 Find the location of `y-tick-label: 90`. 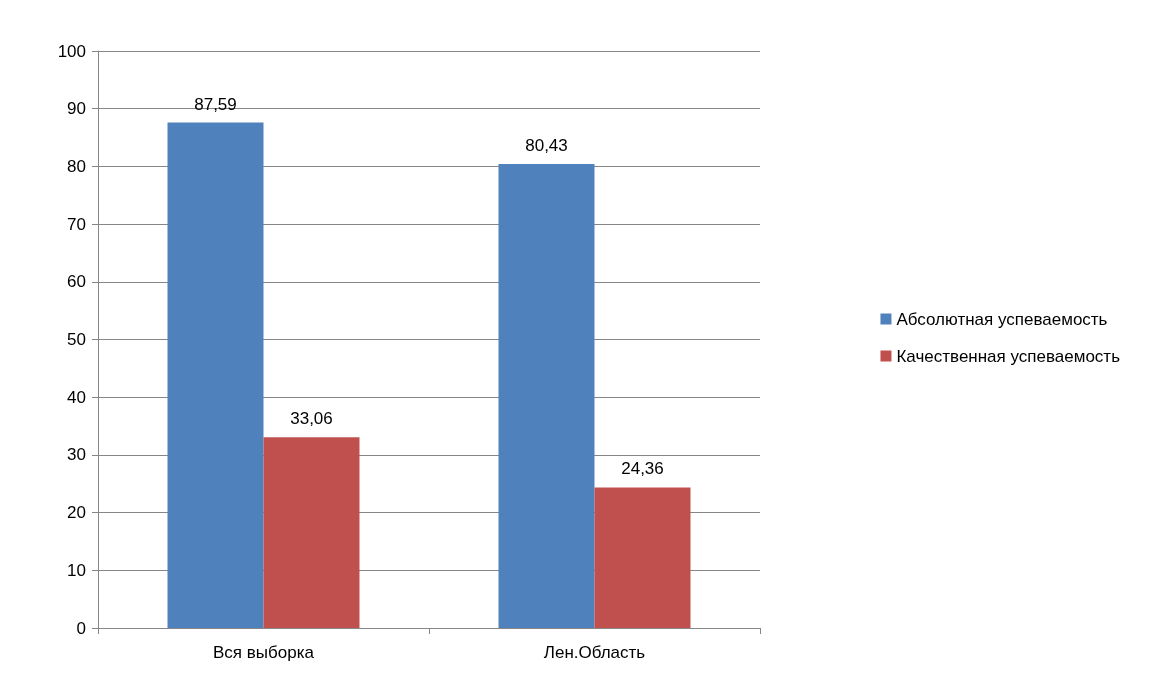

y-tick-label: 90 is located at coordinates (76, 109).